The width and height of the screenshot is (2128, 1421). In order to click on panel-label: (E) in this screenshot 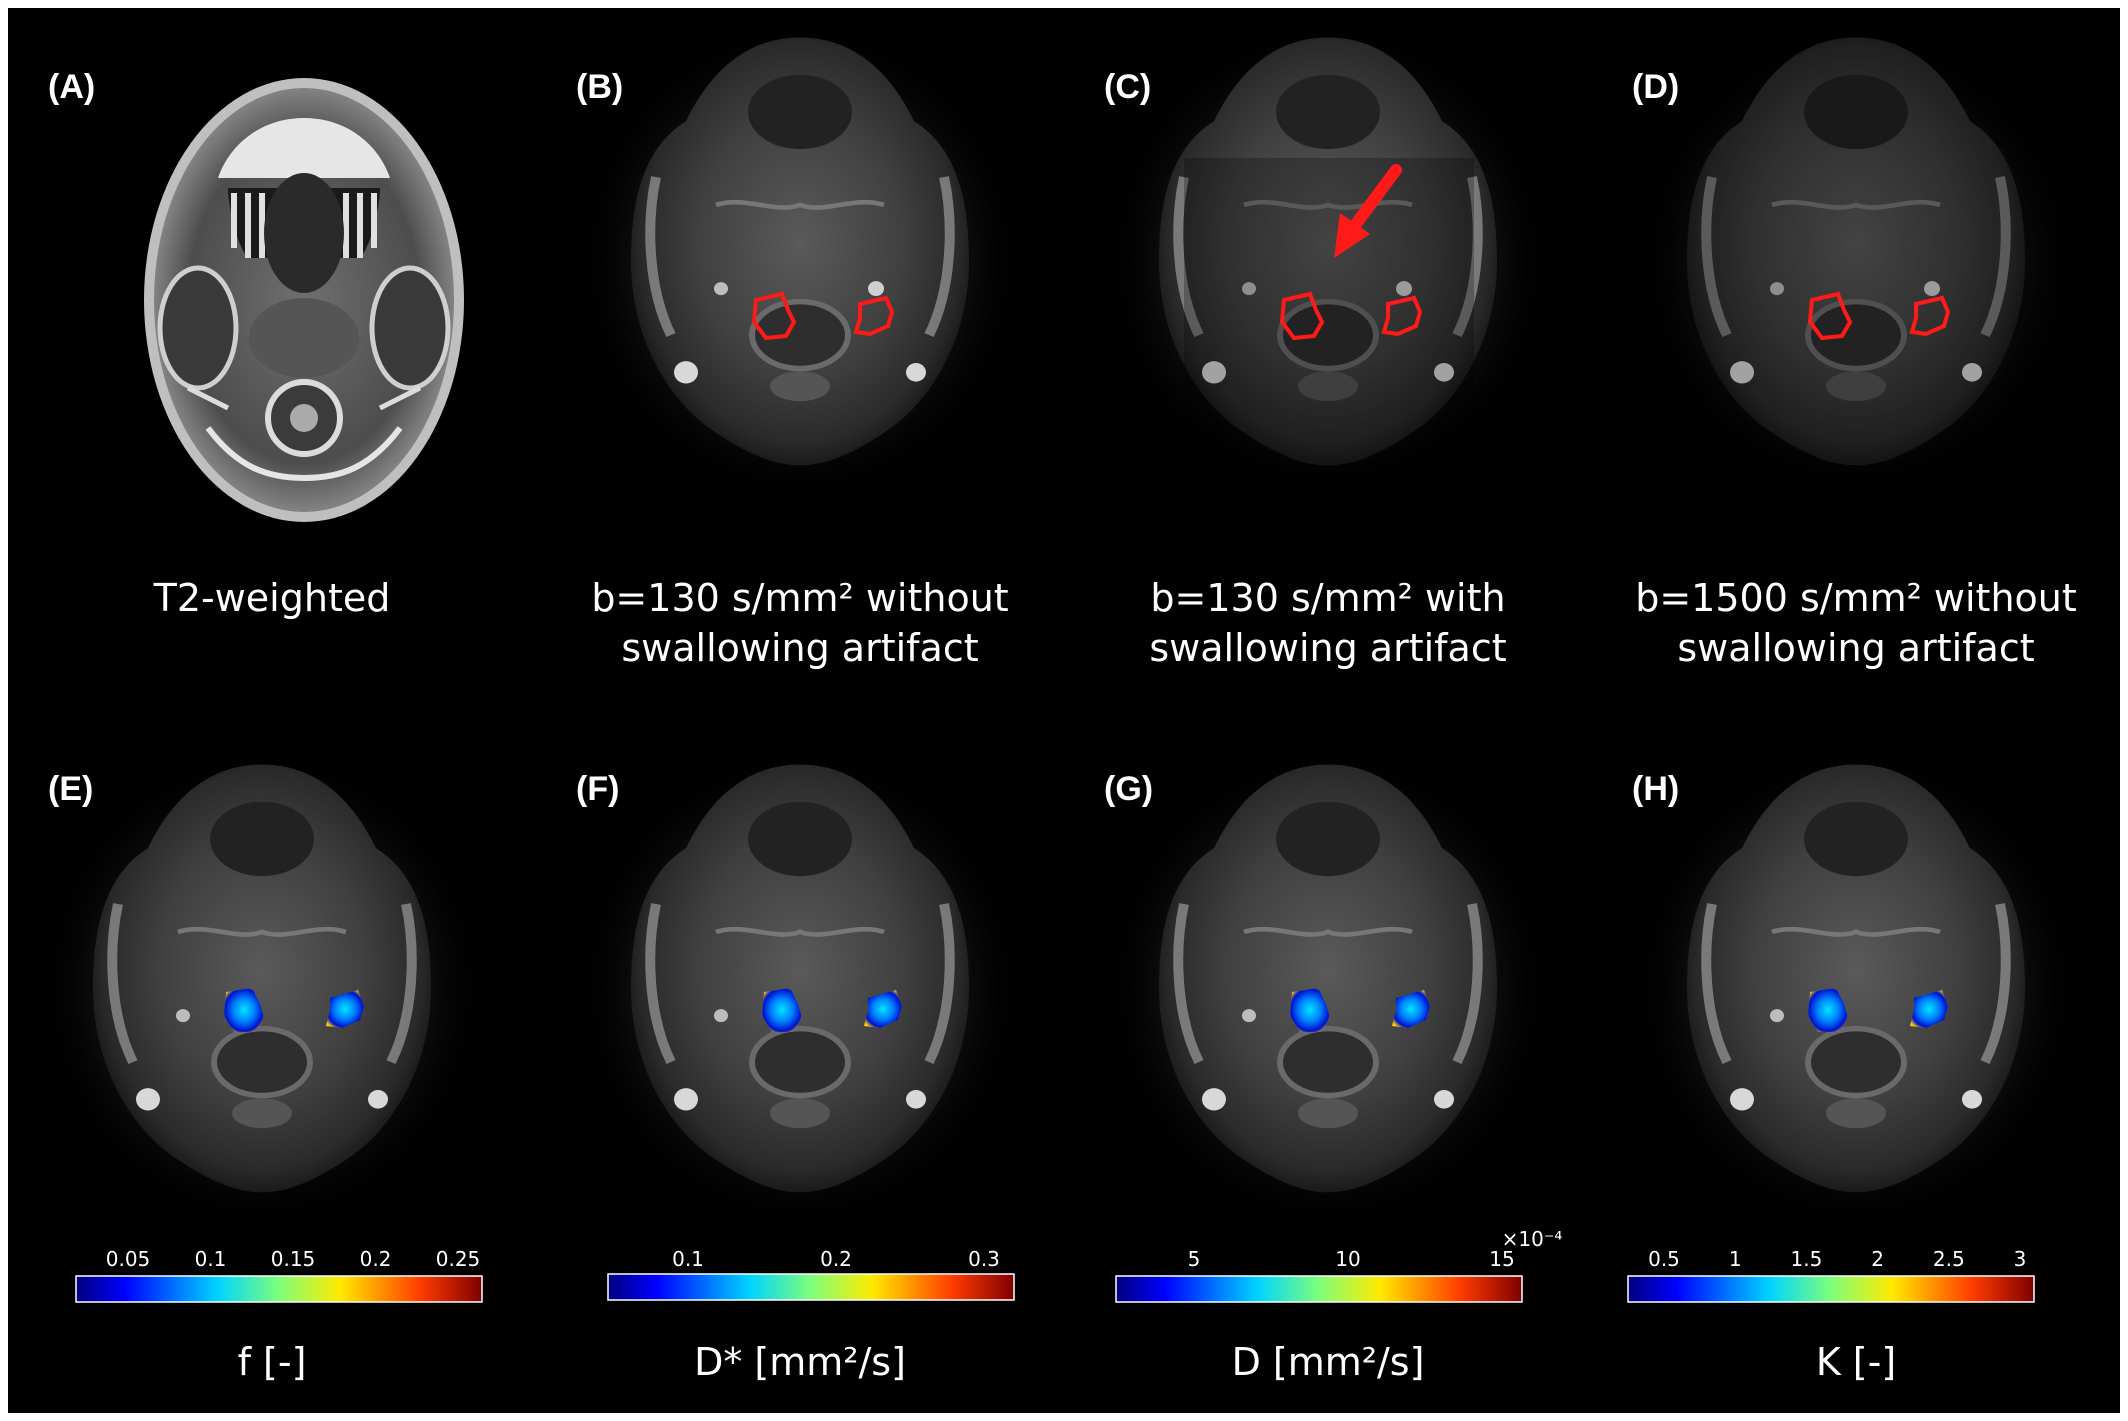, I will do `click(71, 789)`.